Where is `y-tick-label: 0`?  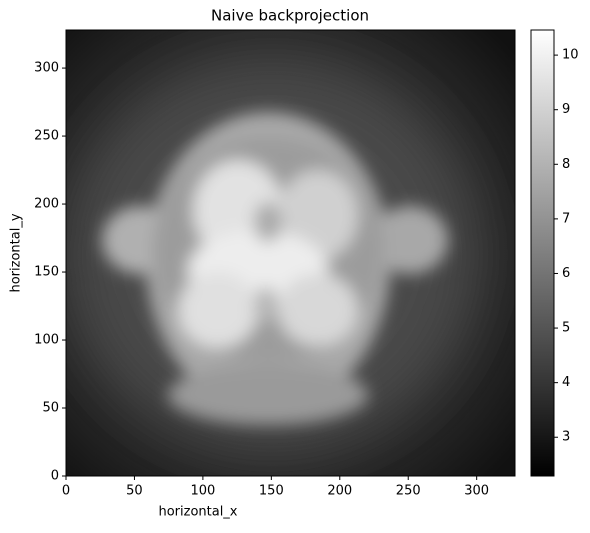
y-tick-label: 0 is located at coordinates (55, 476).